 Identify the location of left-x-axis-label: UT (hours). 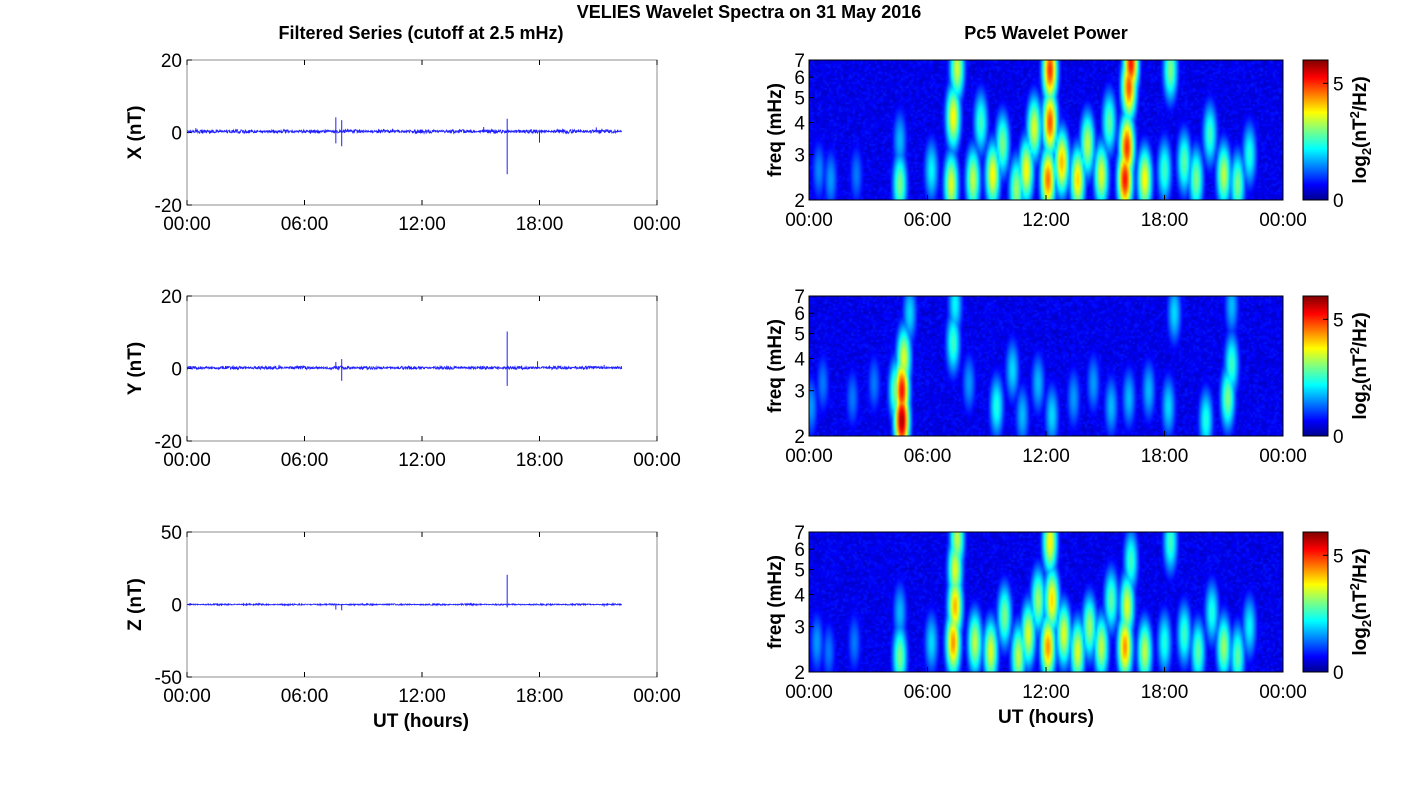
(421, 721).